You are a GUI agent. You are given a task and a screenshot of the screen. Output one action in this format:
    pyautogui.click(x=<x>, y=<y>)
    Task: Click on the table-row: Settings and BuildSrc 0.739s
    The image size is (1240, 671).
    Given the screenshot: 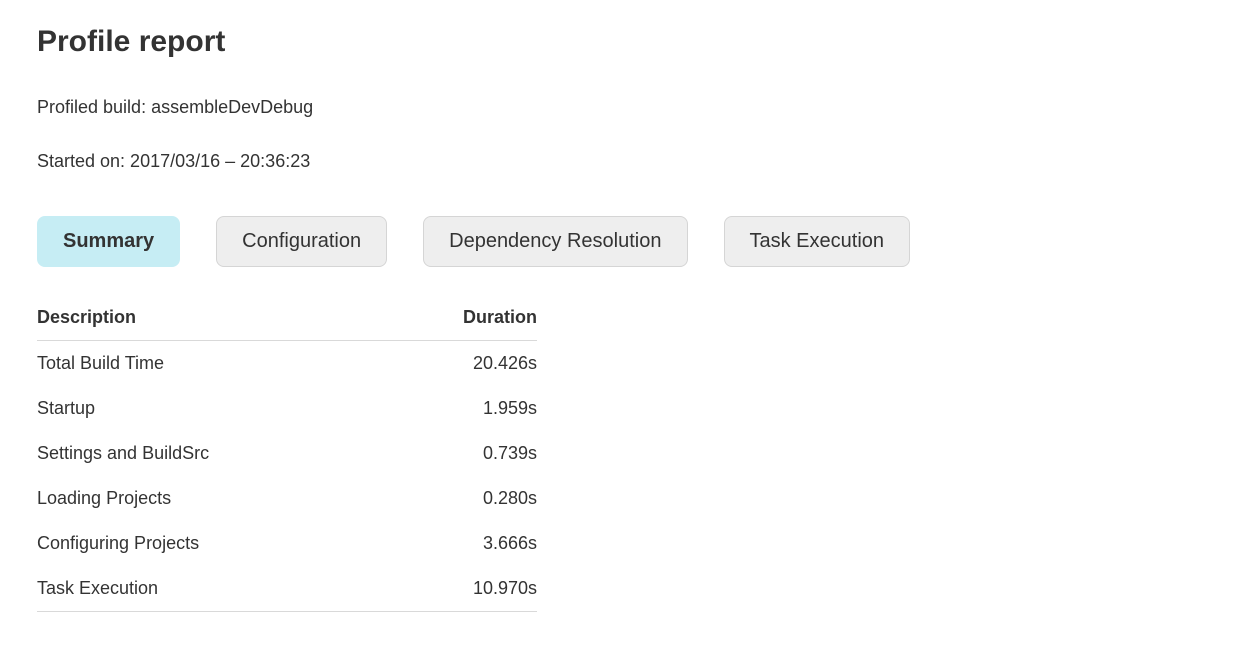 What is the action you would take?
    pyautogui.click(x=287, y=453)
    